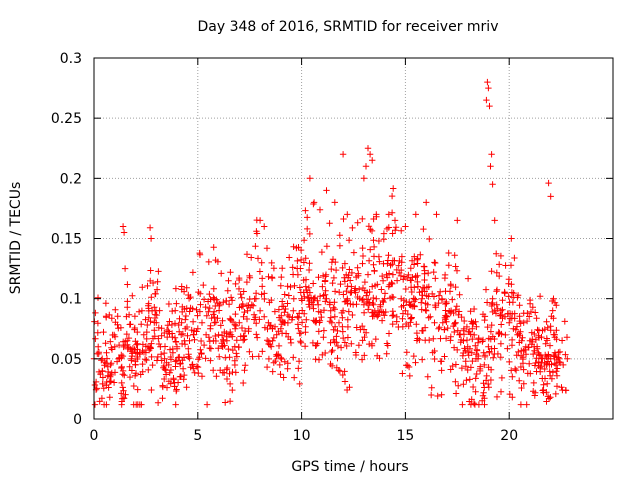 The width and height of the screenshot is (640, 480). What do you see at coordinates (71, 179) in the screenshot?
I see `y-tick-label: 0.2` at bounding box center [71, 179].